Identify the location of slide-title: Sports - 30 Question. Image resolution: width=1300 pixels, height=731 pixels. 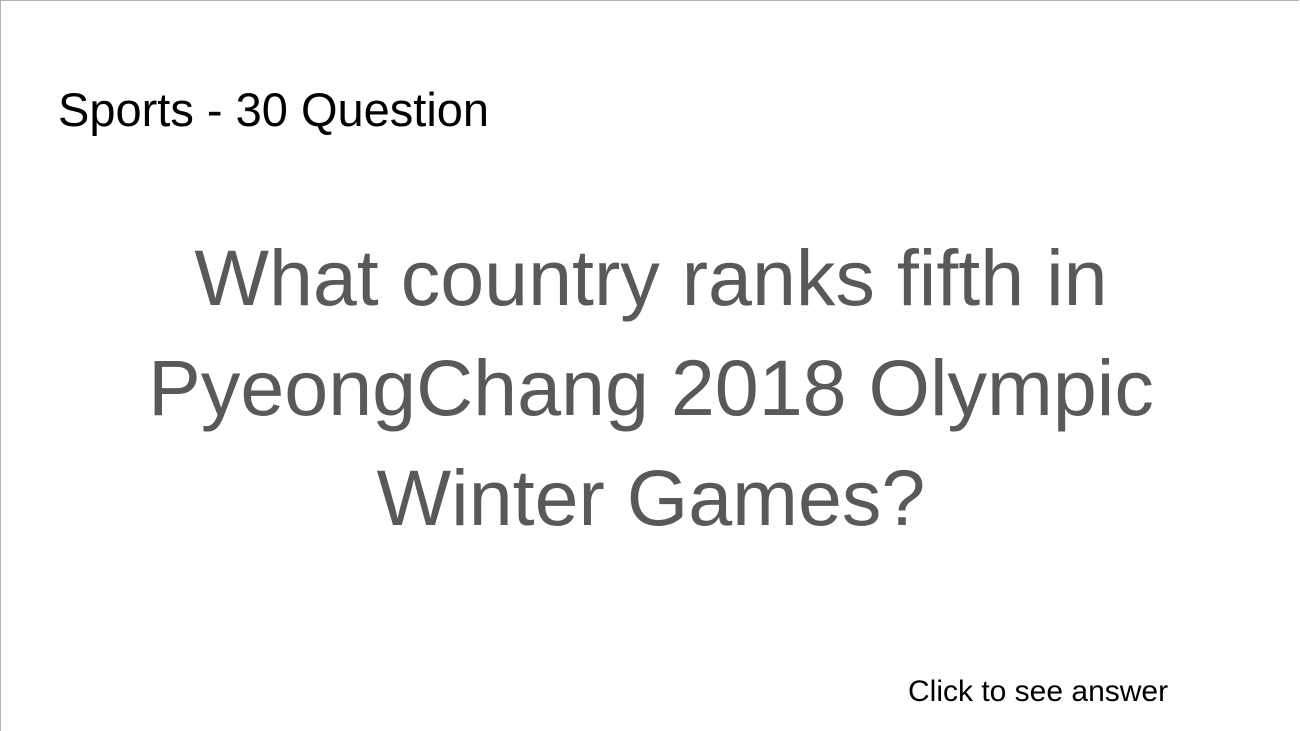
(274, 109).